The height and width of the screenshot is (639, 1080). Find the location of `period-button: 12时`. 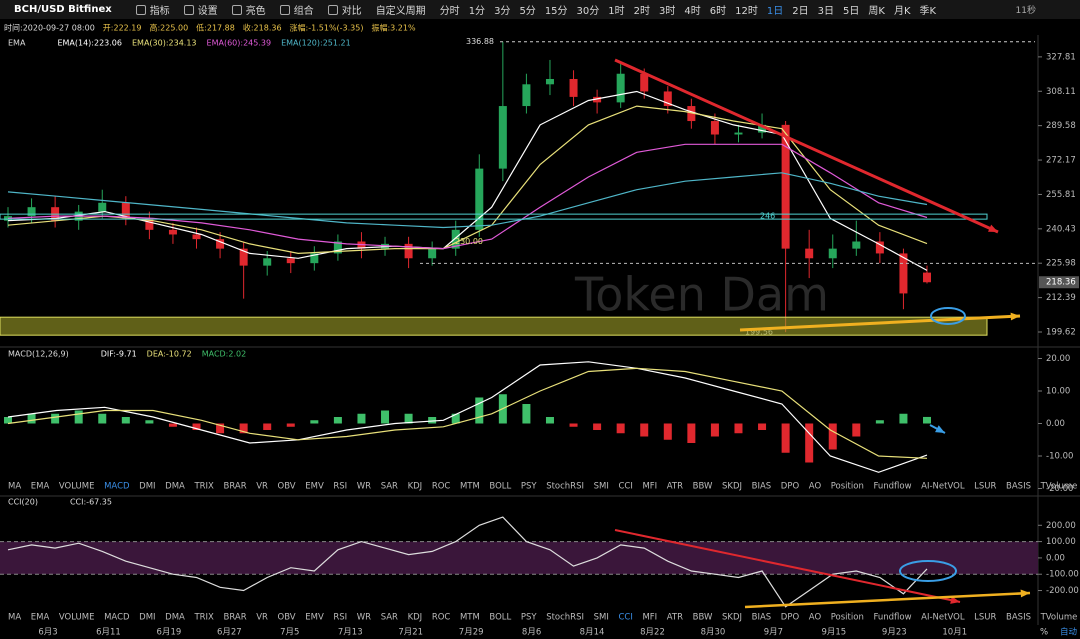

period-button: 12时 is located at coordinates (746, 11).